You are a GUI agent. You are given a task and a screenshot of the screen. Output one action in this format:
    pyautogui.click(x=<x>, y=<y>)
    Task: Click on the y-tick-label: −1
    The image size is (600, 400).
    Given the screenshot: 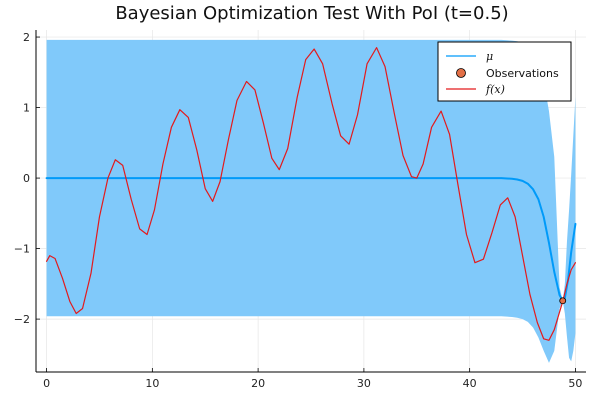 What is the action you would take?
    pyautogui.click(x=22, y=249)
    